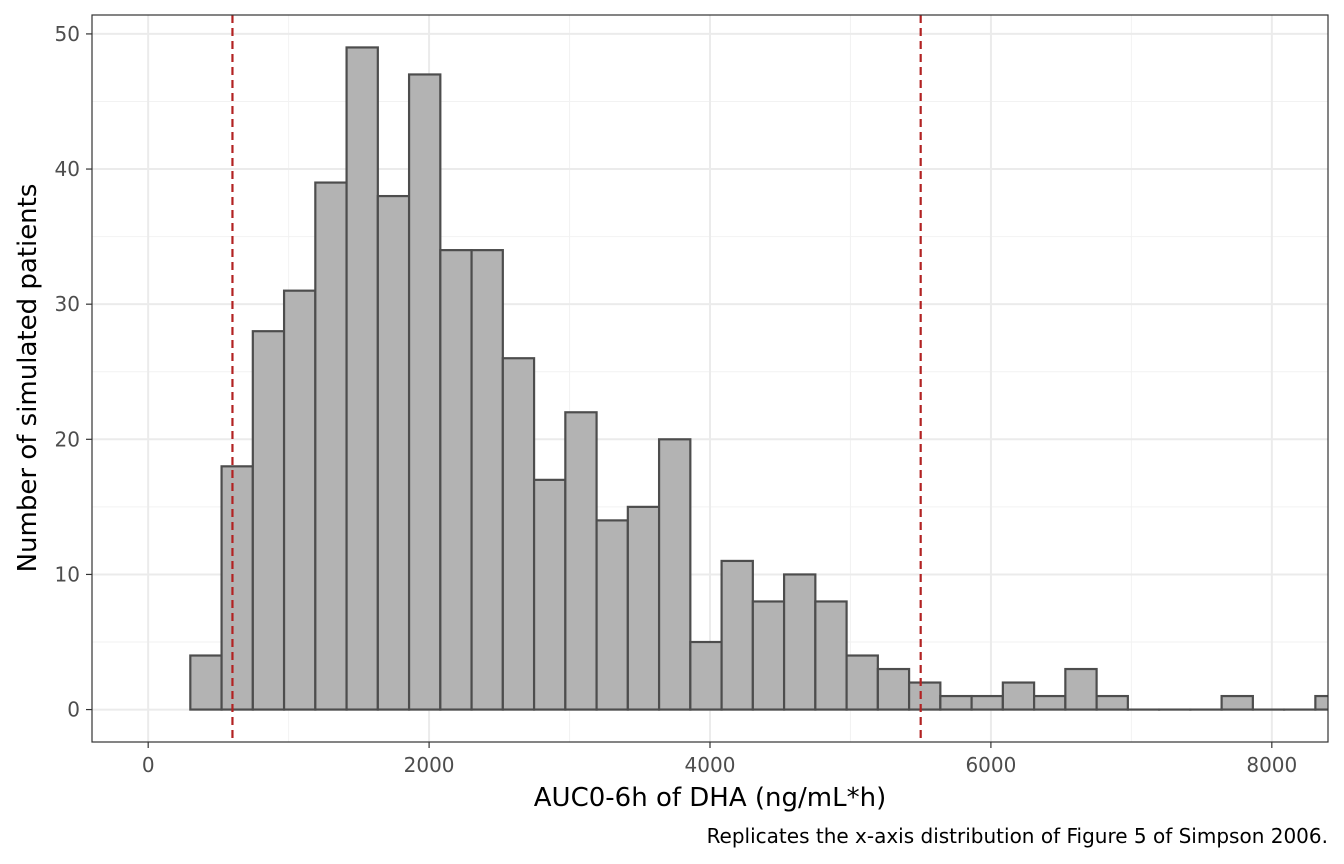  What do you see at coordinates (67, 34) in the screenshot?
I see `y-tick-label: 50` at bounding box center [67, 34].